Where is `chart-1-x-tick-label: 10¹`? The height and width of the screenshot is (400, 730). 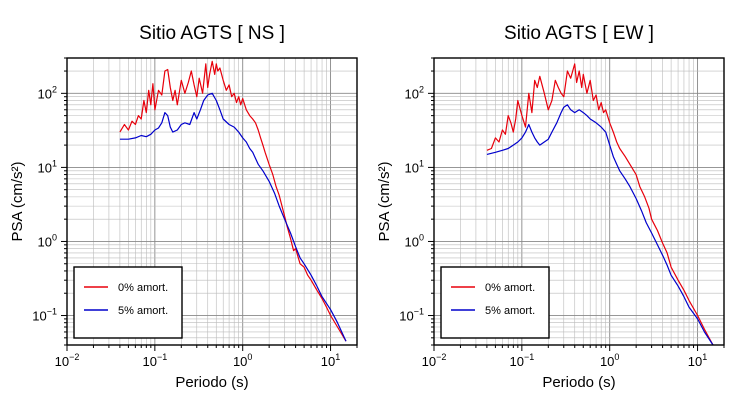 chart-1-x-tick-label: 10¹ is located at coordinates (330, 360).